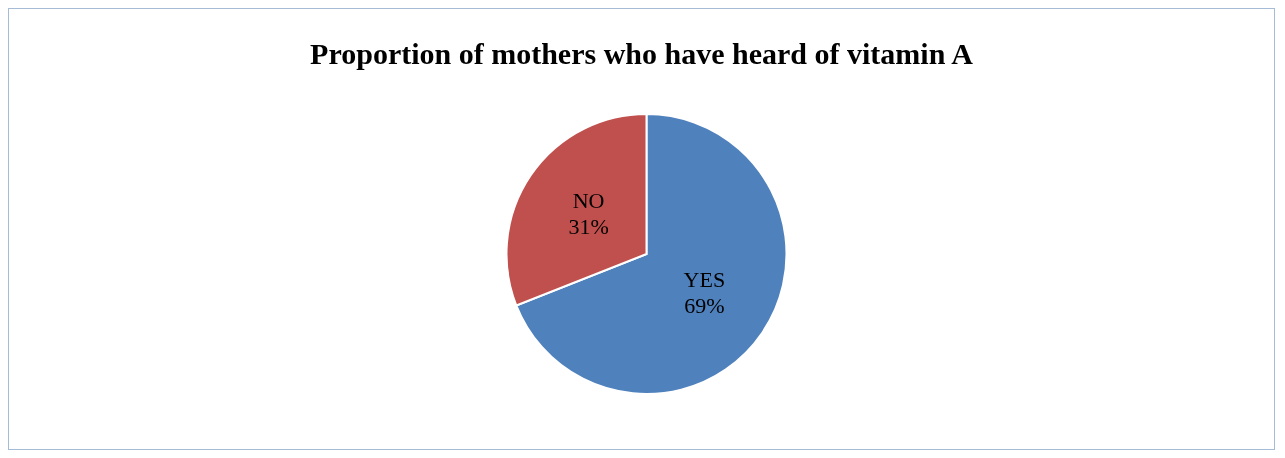  What do you see at coordinates (588, 227) in the screenshot?
I see `data-label: 31%` at bounding box center [588, 227].